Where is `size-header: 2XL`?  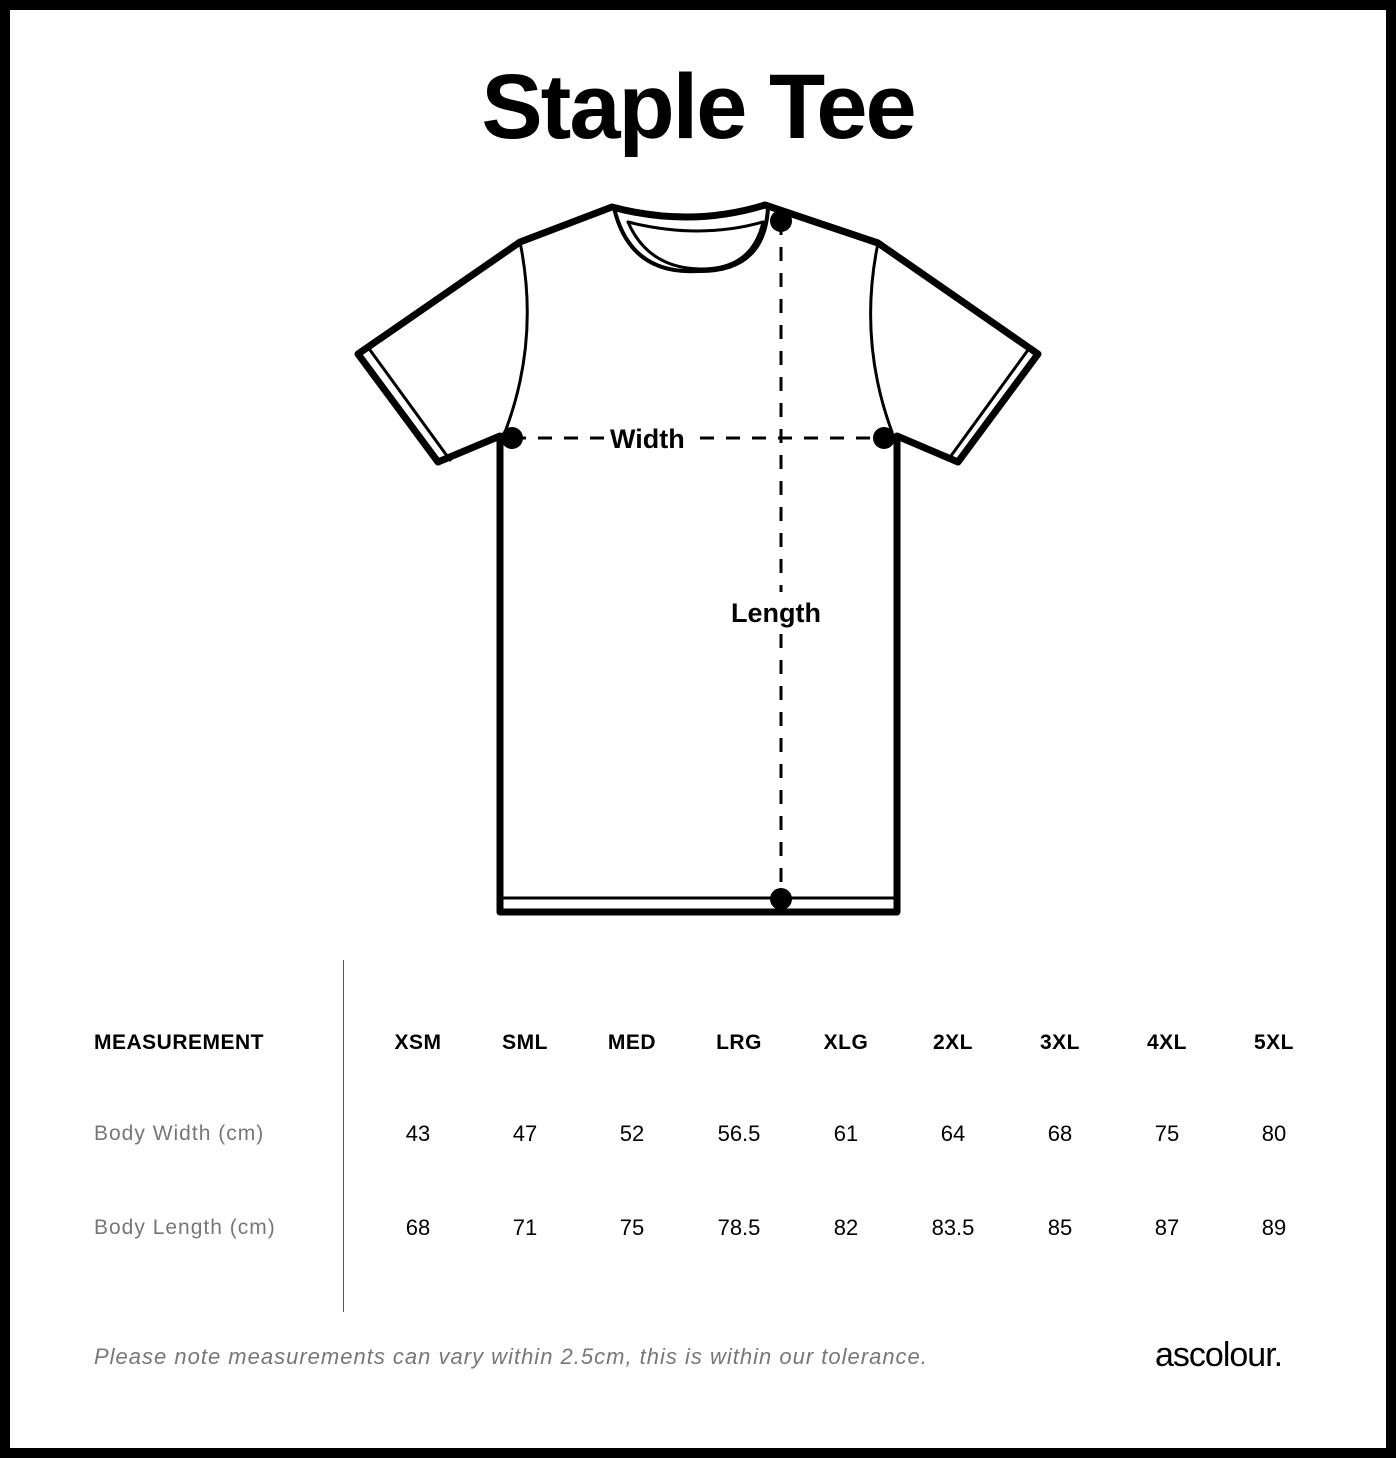
size-header: 2XL is located at coordinates (952, 1042).